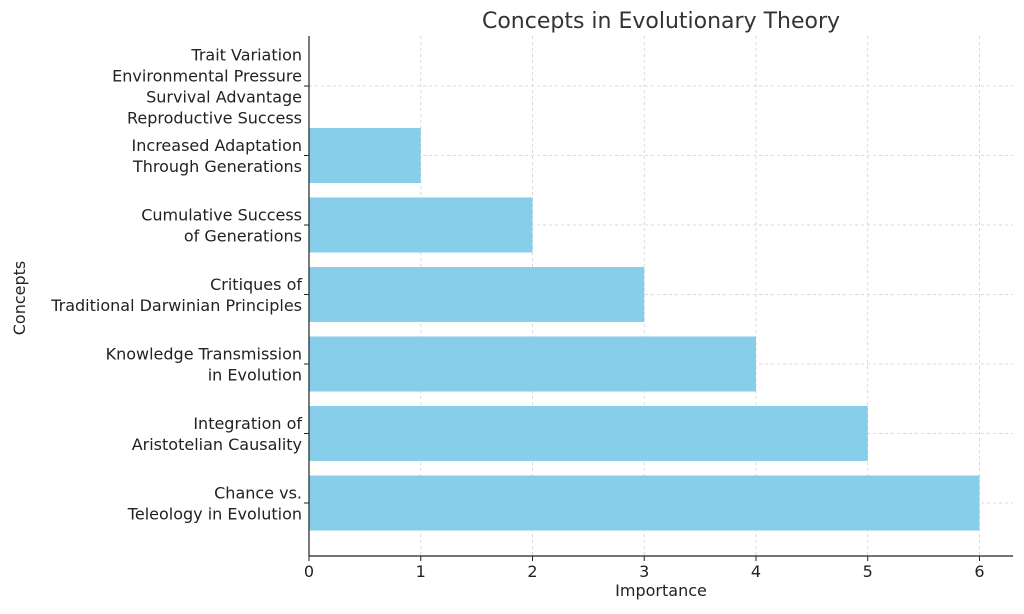  Describe the element at coordinates (309, 571) in the screenshot. I see `x-tick-label: 0` at that location.